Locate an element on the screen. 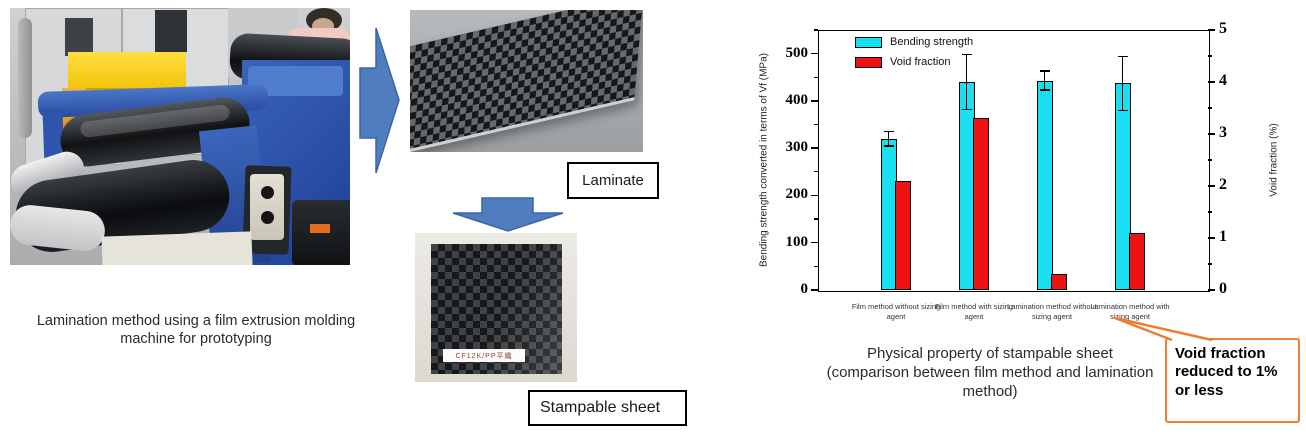 The height and width of the screenshot is (436, 1306). left-tick-label: 0 is located at coordinates (804, 289).